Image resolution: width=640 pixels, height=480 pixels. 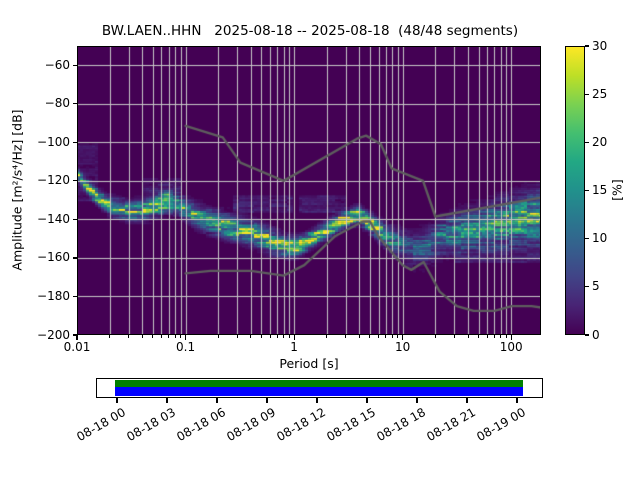 What do you see at coordinates (186, 347) in the screenshot?
I see `x-tick-label: 0.1` at bounding box center [186, 347].